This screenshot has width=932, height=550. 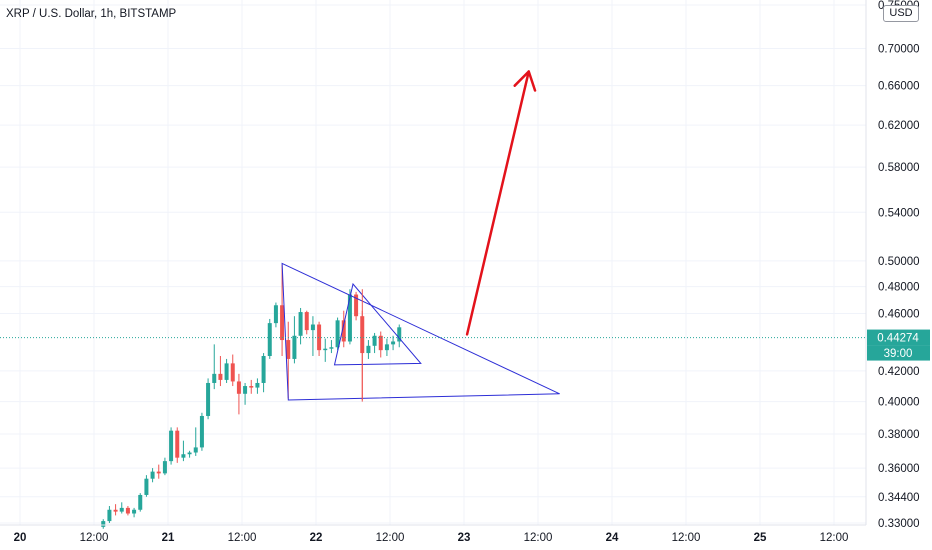 I want to click on triangle-pattern, so click(x=420, y=331).